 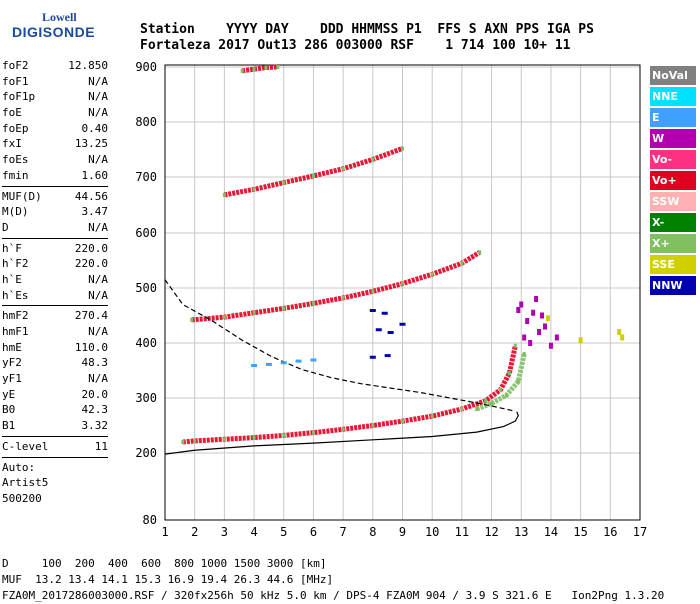 What do you see at coordinates (54, 32) in the screenshot?
I see `logo-digisonde: DIGISONDE` at bounding box center [54, 32].